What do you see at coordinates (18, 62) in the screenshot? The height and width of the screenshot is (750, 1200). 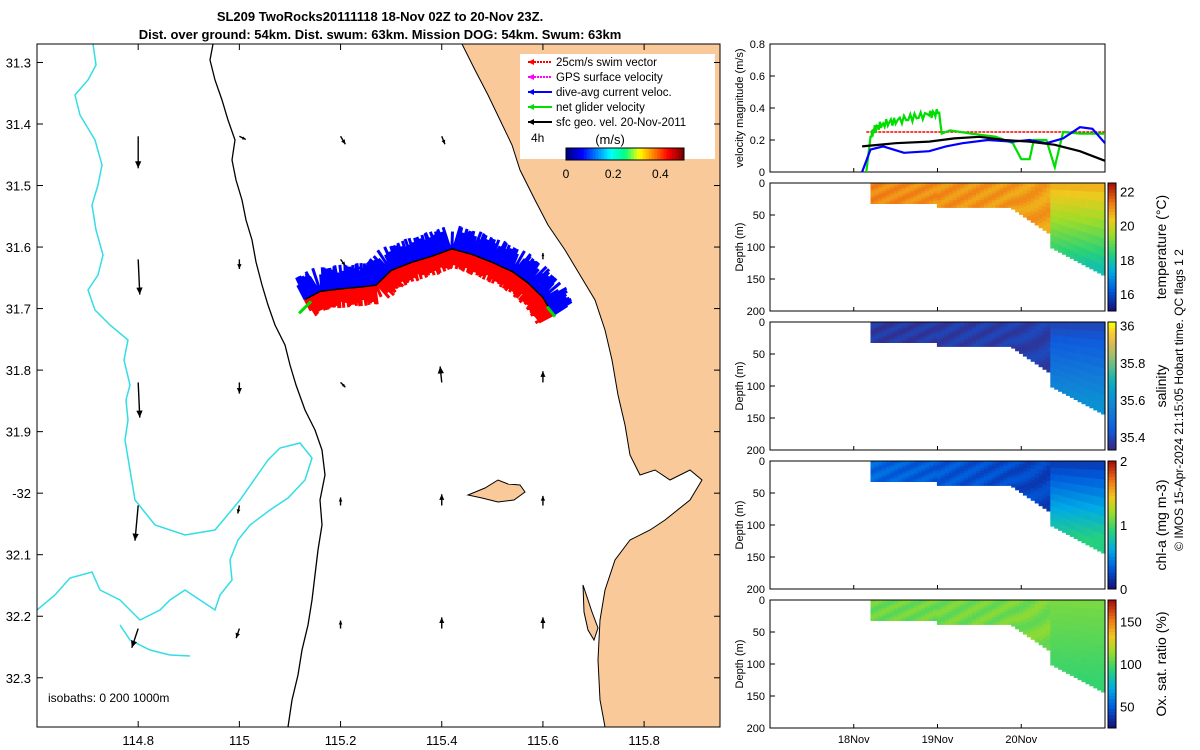 I see `map-ytick-label: 31.3` at bounding box center [18, 62].